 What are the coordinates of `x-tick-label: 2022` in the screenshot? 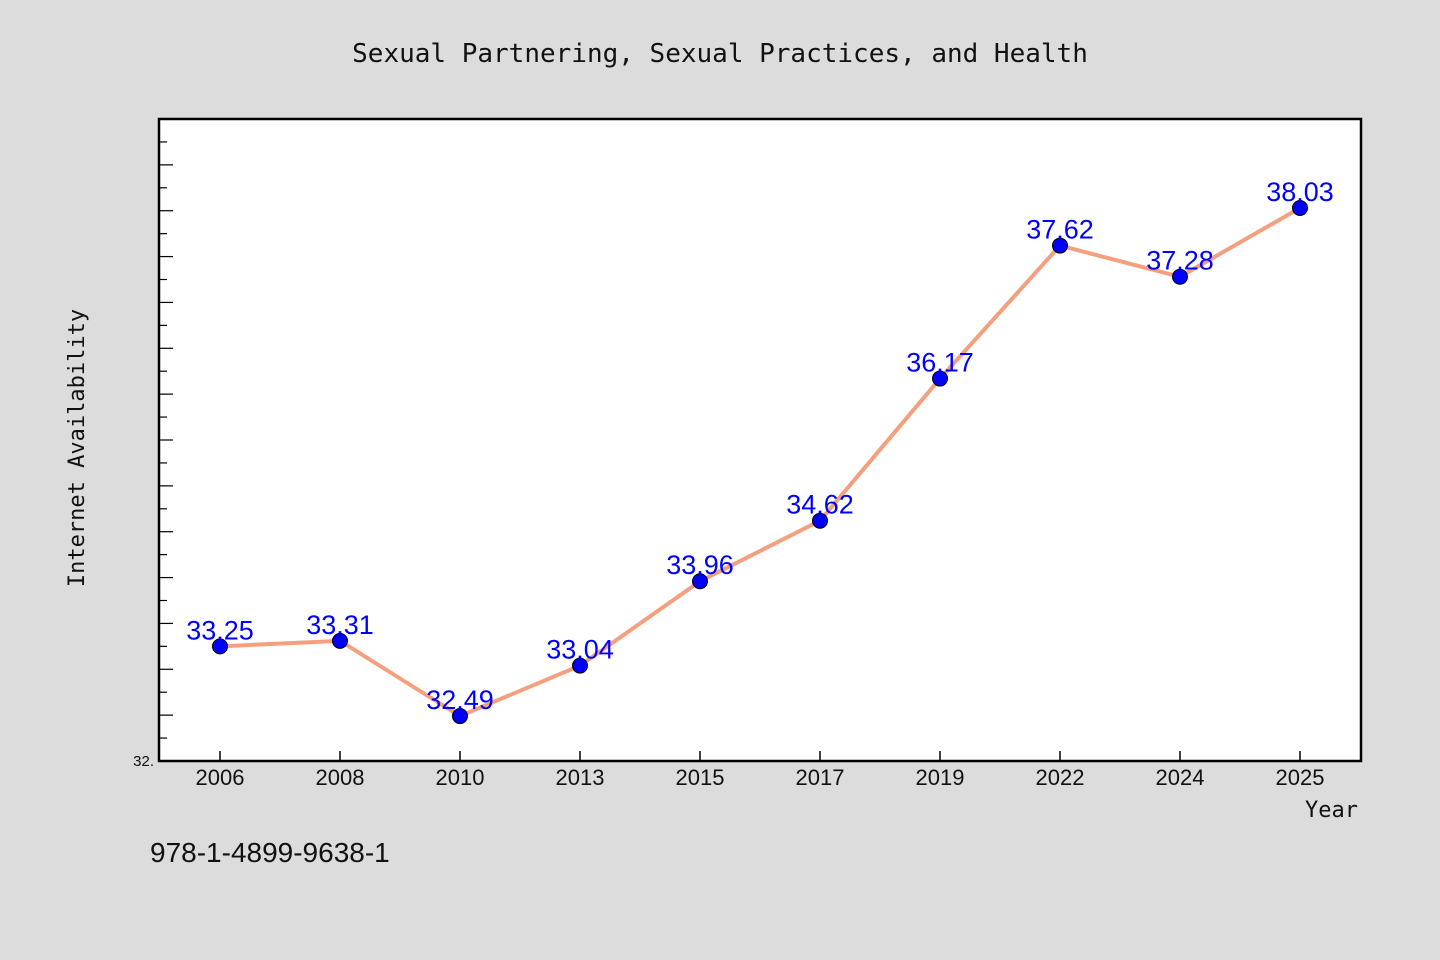 It's located at (1060, 777).